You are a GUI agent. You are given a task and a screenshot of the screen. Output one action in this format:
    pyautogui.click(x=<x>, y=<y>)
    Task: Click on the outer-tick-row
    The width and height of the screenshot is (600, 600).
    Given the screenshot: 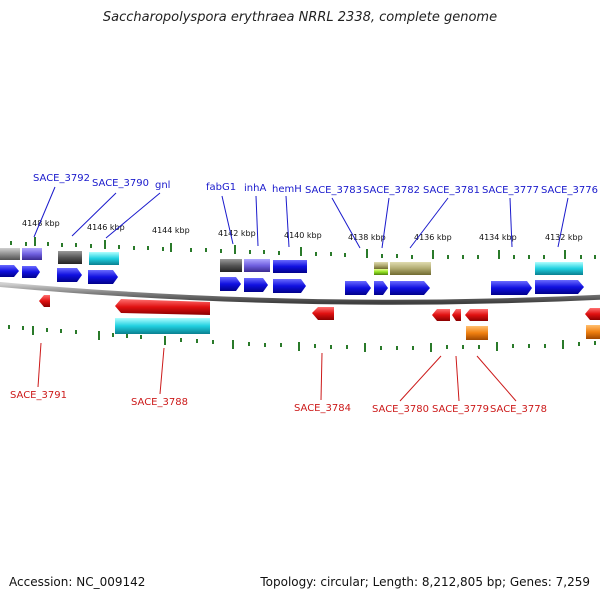 What is the action you would take?
    pyautogui.click(x=303, y=248)
    